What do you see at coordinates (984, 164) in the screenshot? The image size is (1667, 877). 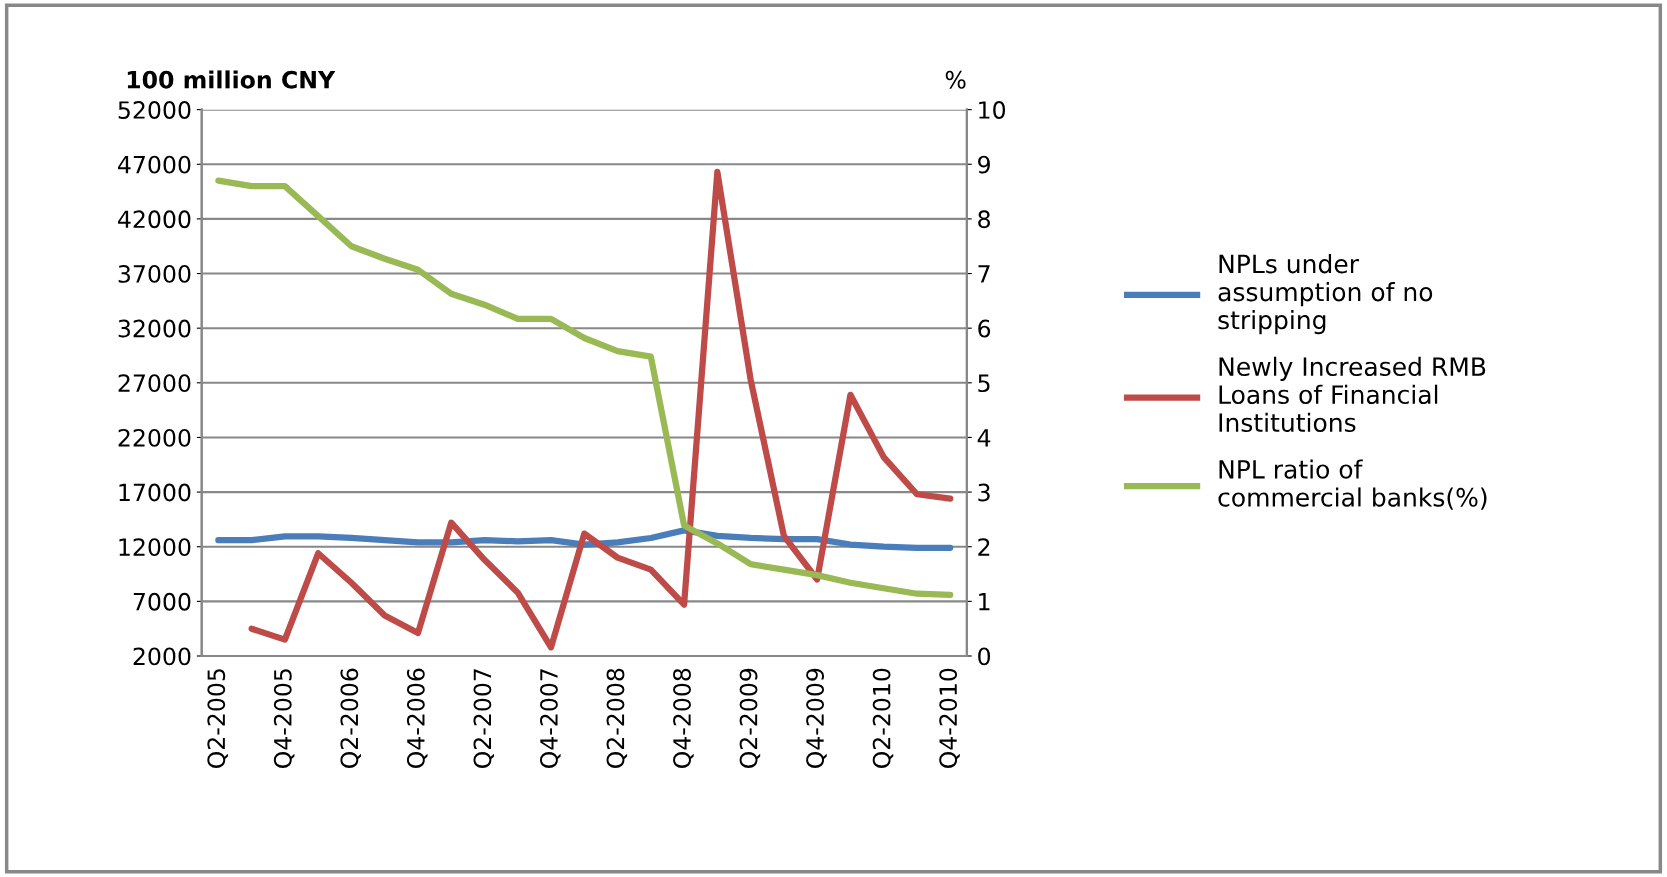 I see `y2-tick-label: 9` at bounding box center [984, 164].